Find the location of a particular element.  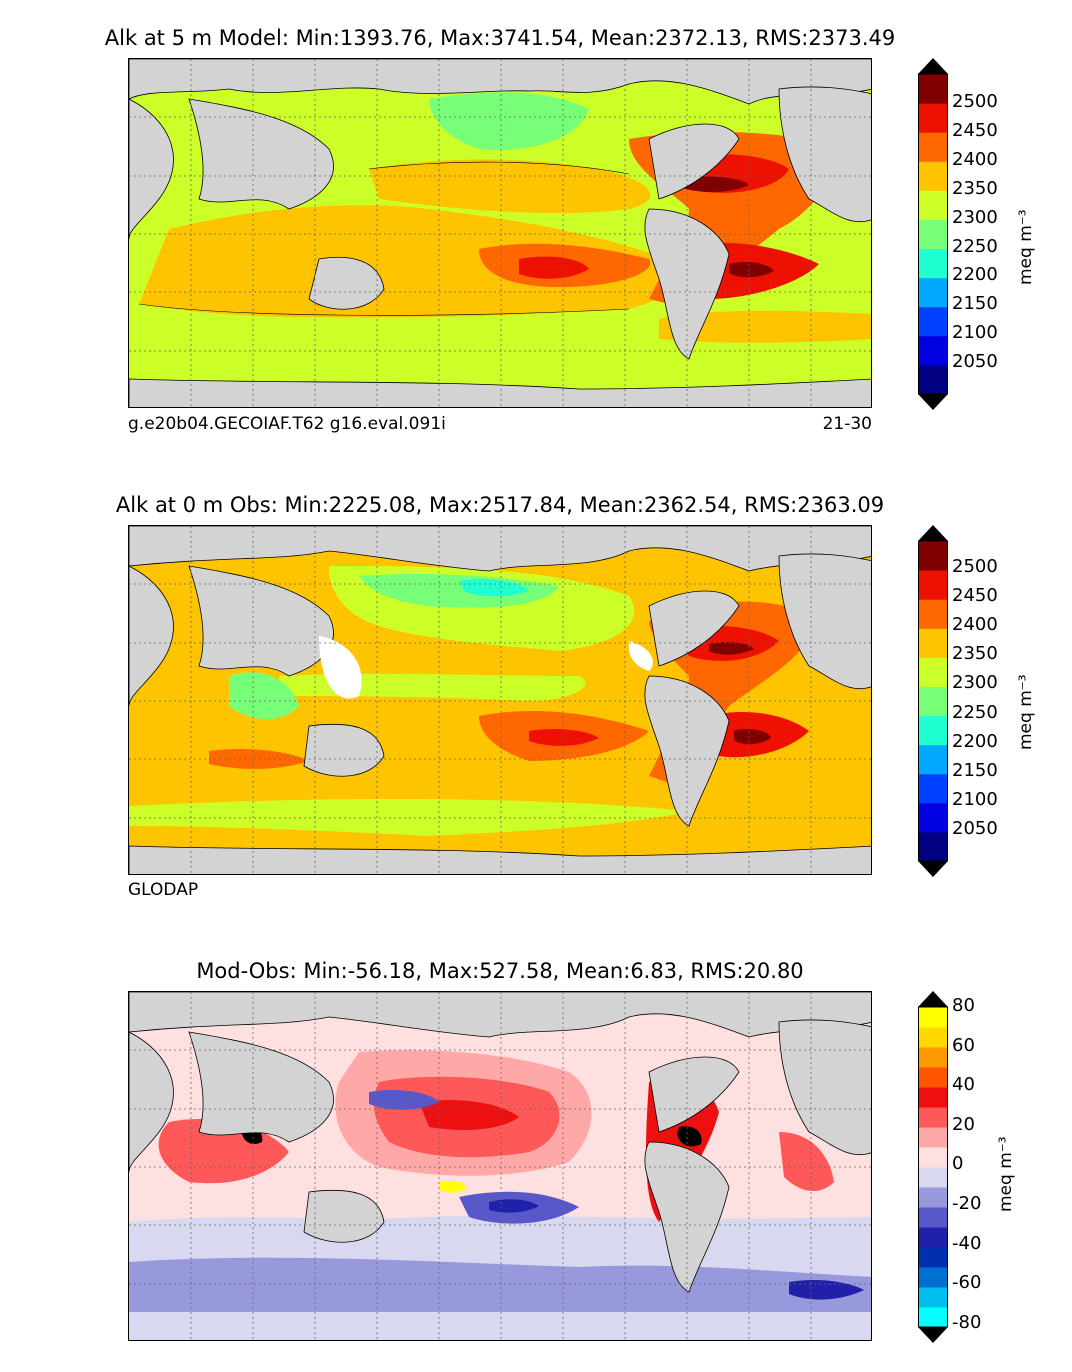

colorbar-tick-label: 2050 is located at coordinates (975, 828).